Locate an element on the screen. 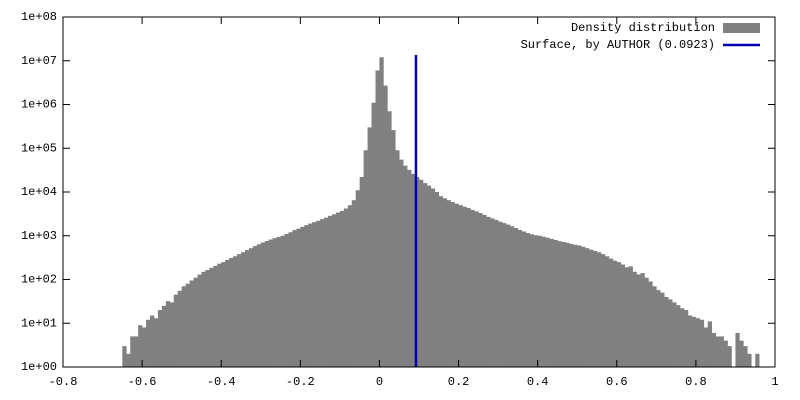 The height and width of the screenshot is (400, 800). y-tick-label: 1e+06 is located at coordinates (39, 105).